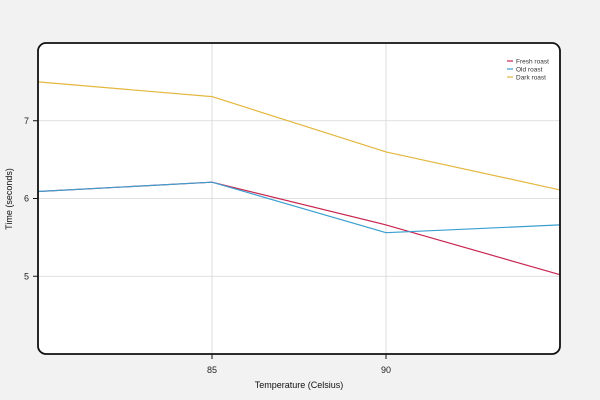 This screenshot has height=400, width=600. I want to click on y-tick-label: 7, so click(26, 121).